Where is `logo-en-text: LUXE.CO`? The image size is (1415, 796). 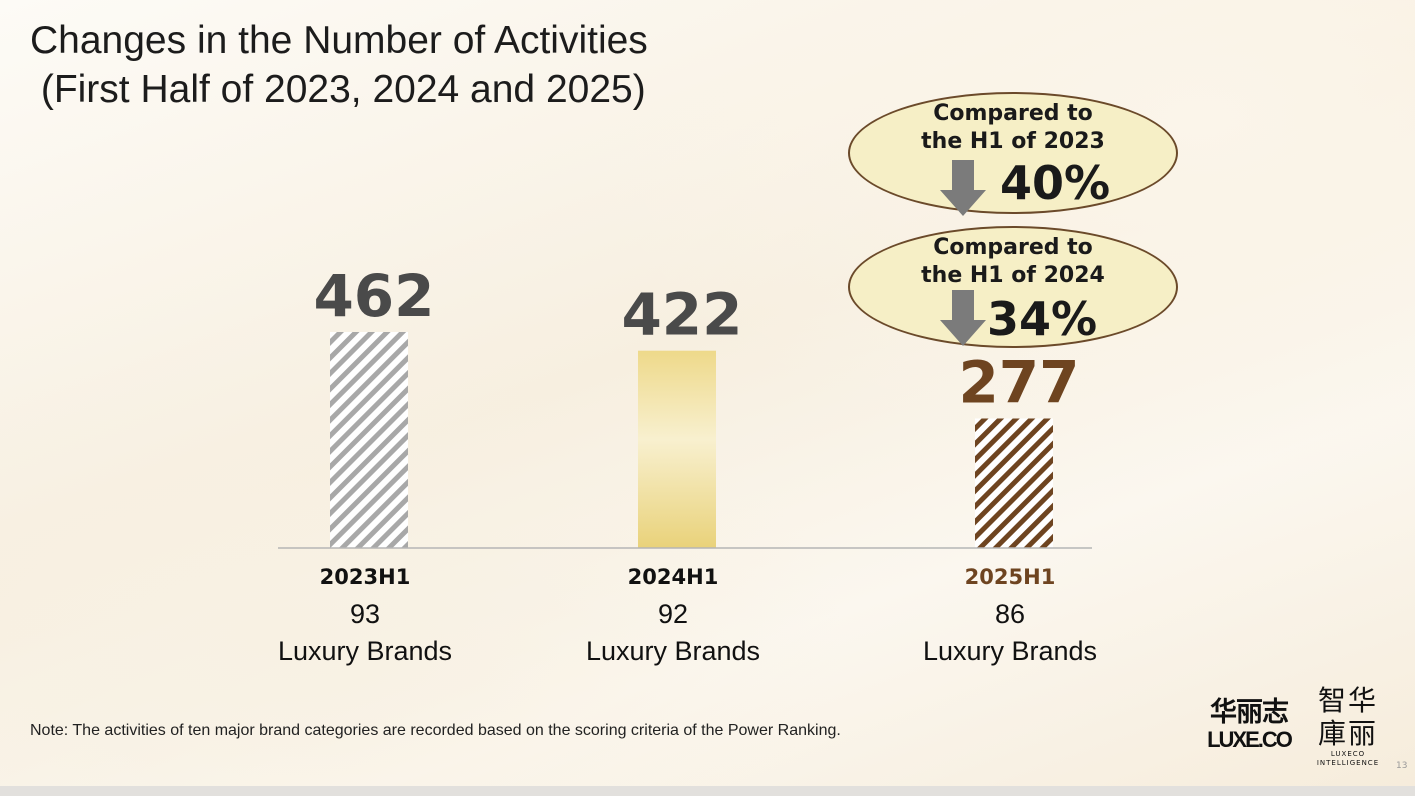
logo-en-text: LUXE.CO is located at coordinates (1250, 739).